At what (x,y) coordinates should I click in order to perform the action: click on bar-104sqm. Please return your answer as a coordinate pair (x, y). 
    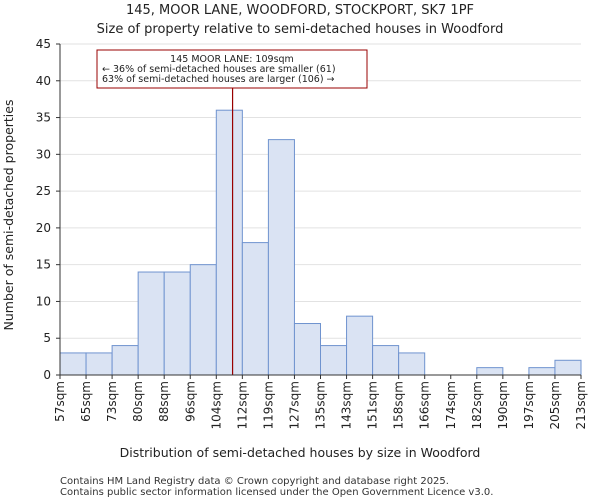
    Looking at the image, I should click on (229, 242).